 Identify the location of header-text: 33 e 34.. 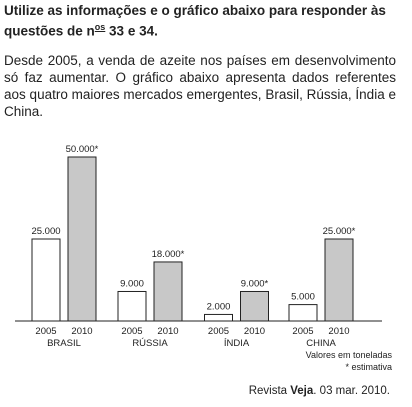
(131, 31).